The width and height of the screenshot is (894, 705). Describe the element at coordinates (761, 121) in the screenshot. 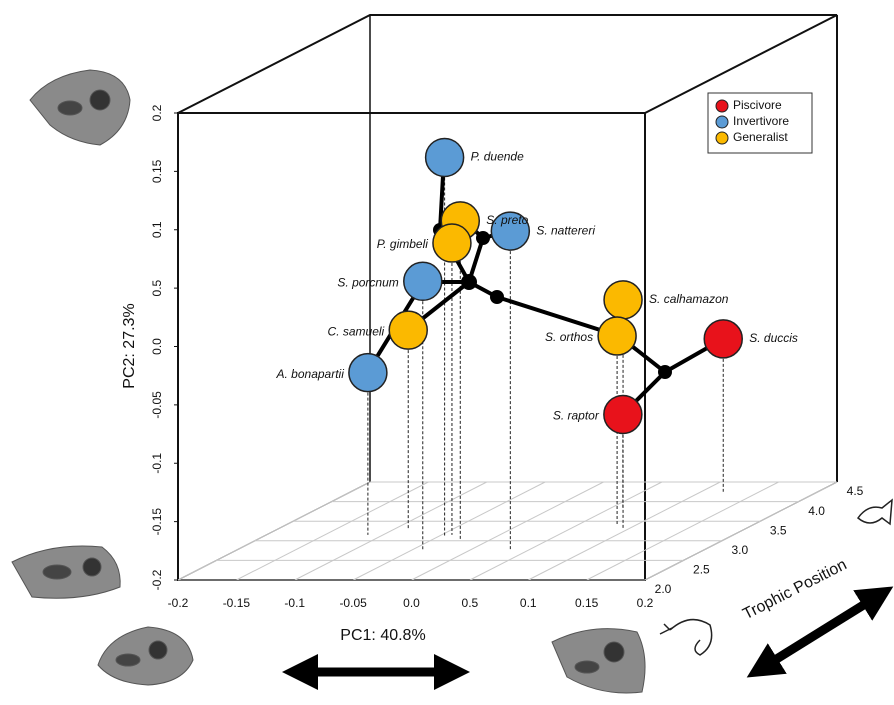

I see `legend-label: Invertivore` at that location.